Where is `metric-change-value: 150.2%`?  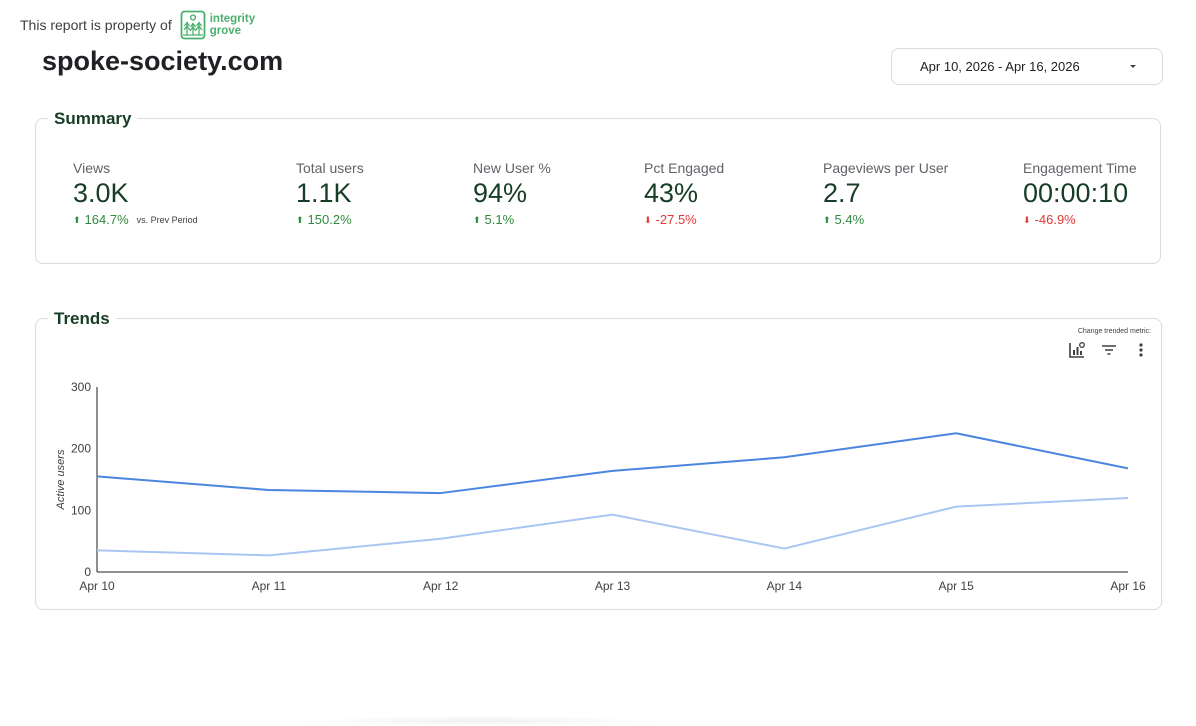
metric-change-value: 150.2% is located at coordinates (329, 219).